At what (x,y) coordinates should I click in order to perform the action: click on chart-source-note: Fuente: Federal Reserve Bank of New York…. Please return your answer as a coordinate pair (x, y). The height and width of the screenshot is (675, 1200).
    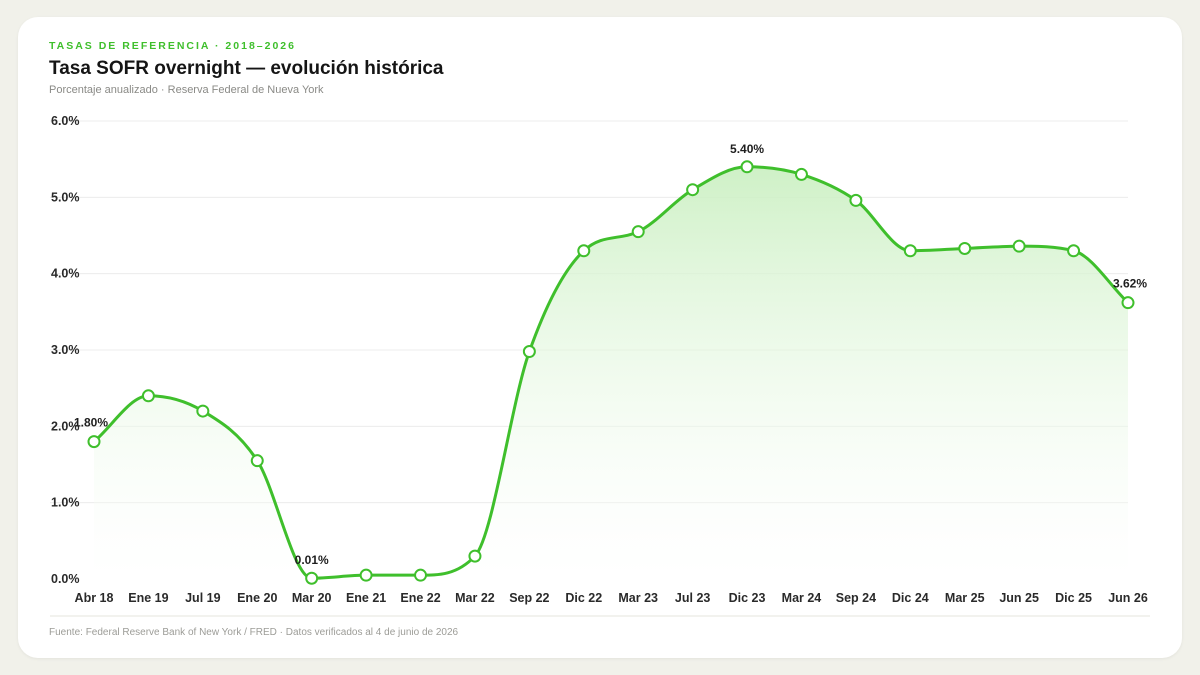
    Looking at the image, I should click on (254, 632).